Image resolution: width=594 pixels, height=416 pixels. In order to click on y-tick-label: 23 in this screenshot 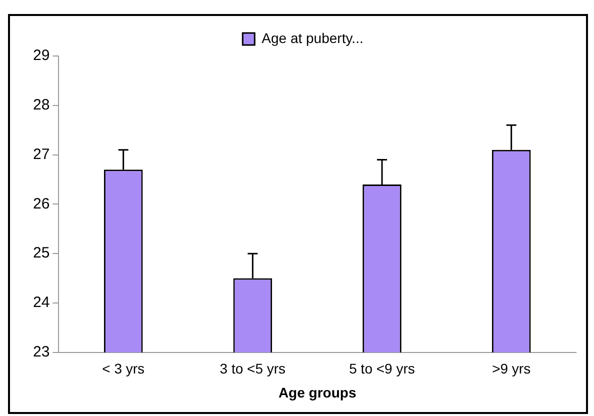, I will do `click(41, 352)`.